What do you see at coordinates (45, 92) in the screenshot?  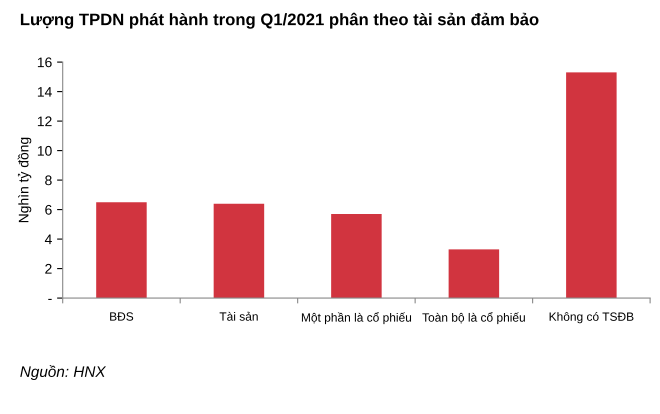 I see `y-tick-label: 14` at bounding box center [45, 92].